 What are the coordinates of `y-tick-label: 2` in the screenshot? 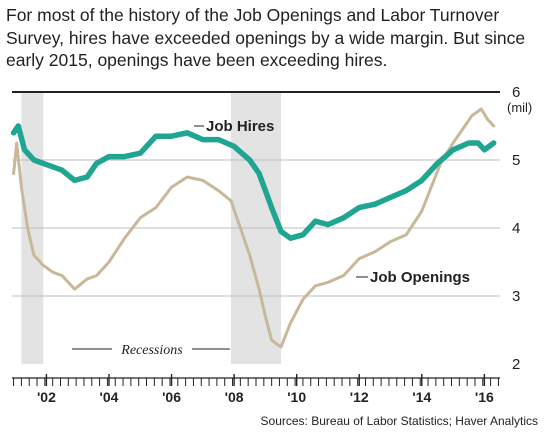 It's located at (516, 364).